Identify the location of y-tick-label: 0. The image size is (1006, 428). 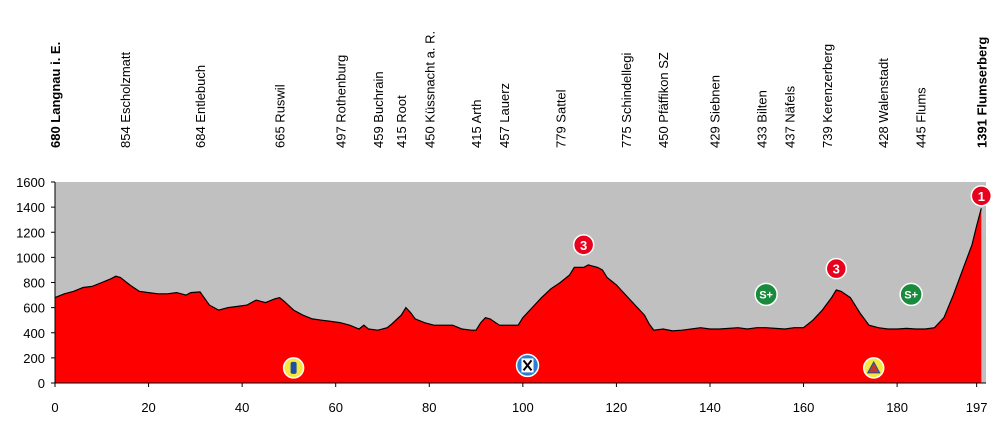
(41, 383).